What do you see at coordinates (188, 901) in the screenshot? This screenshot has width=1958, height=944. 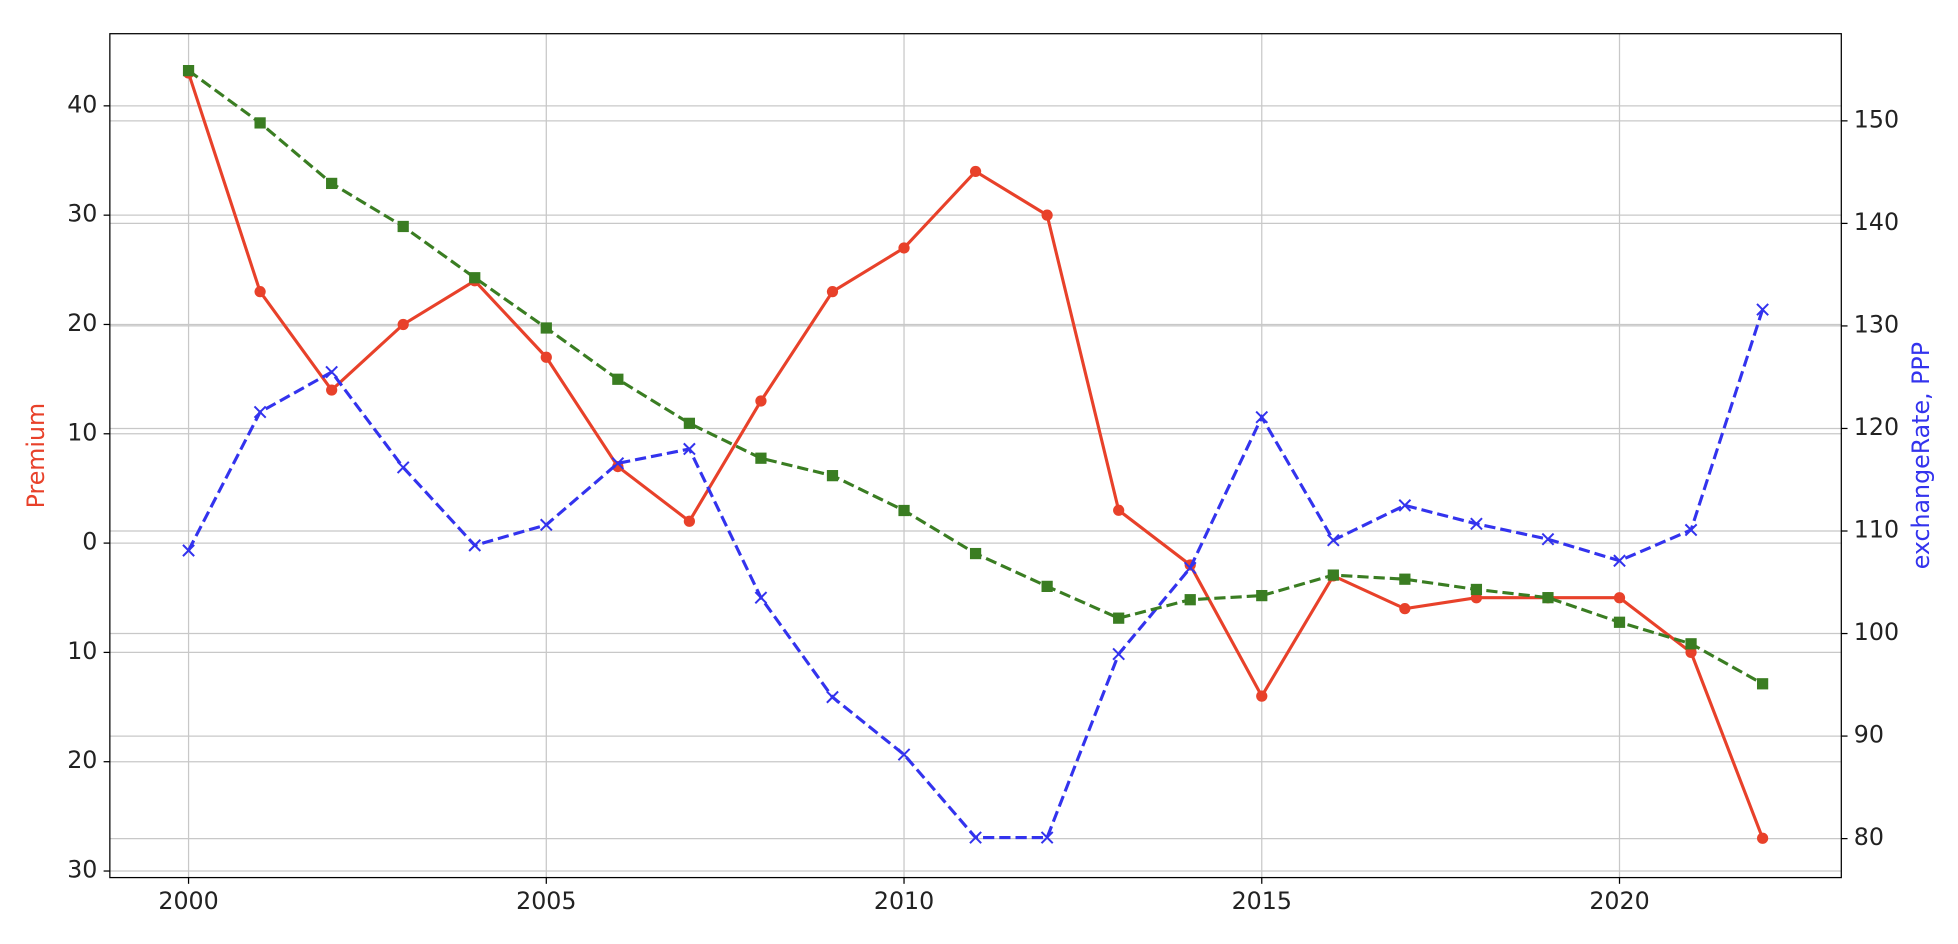 I see `x-tick-label: 2000` at bounding box center [188, 901].